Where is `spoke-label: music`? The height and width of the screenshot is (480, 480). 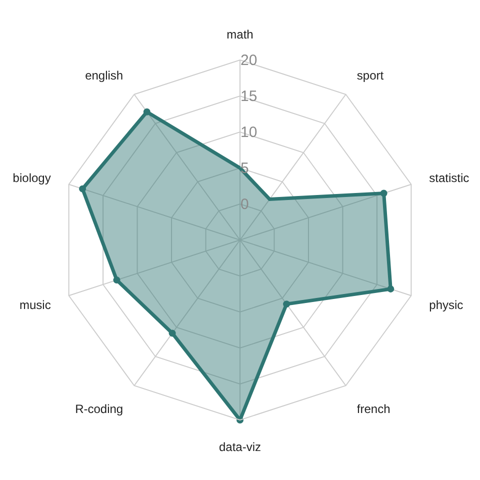
spoke-label: music is located at coordinates (35, 305).